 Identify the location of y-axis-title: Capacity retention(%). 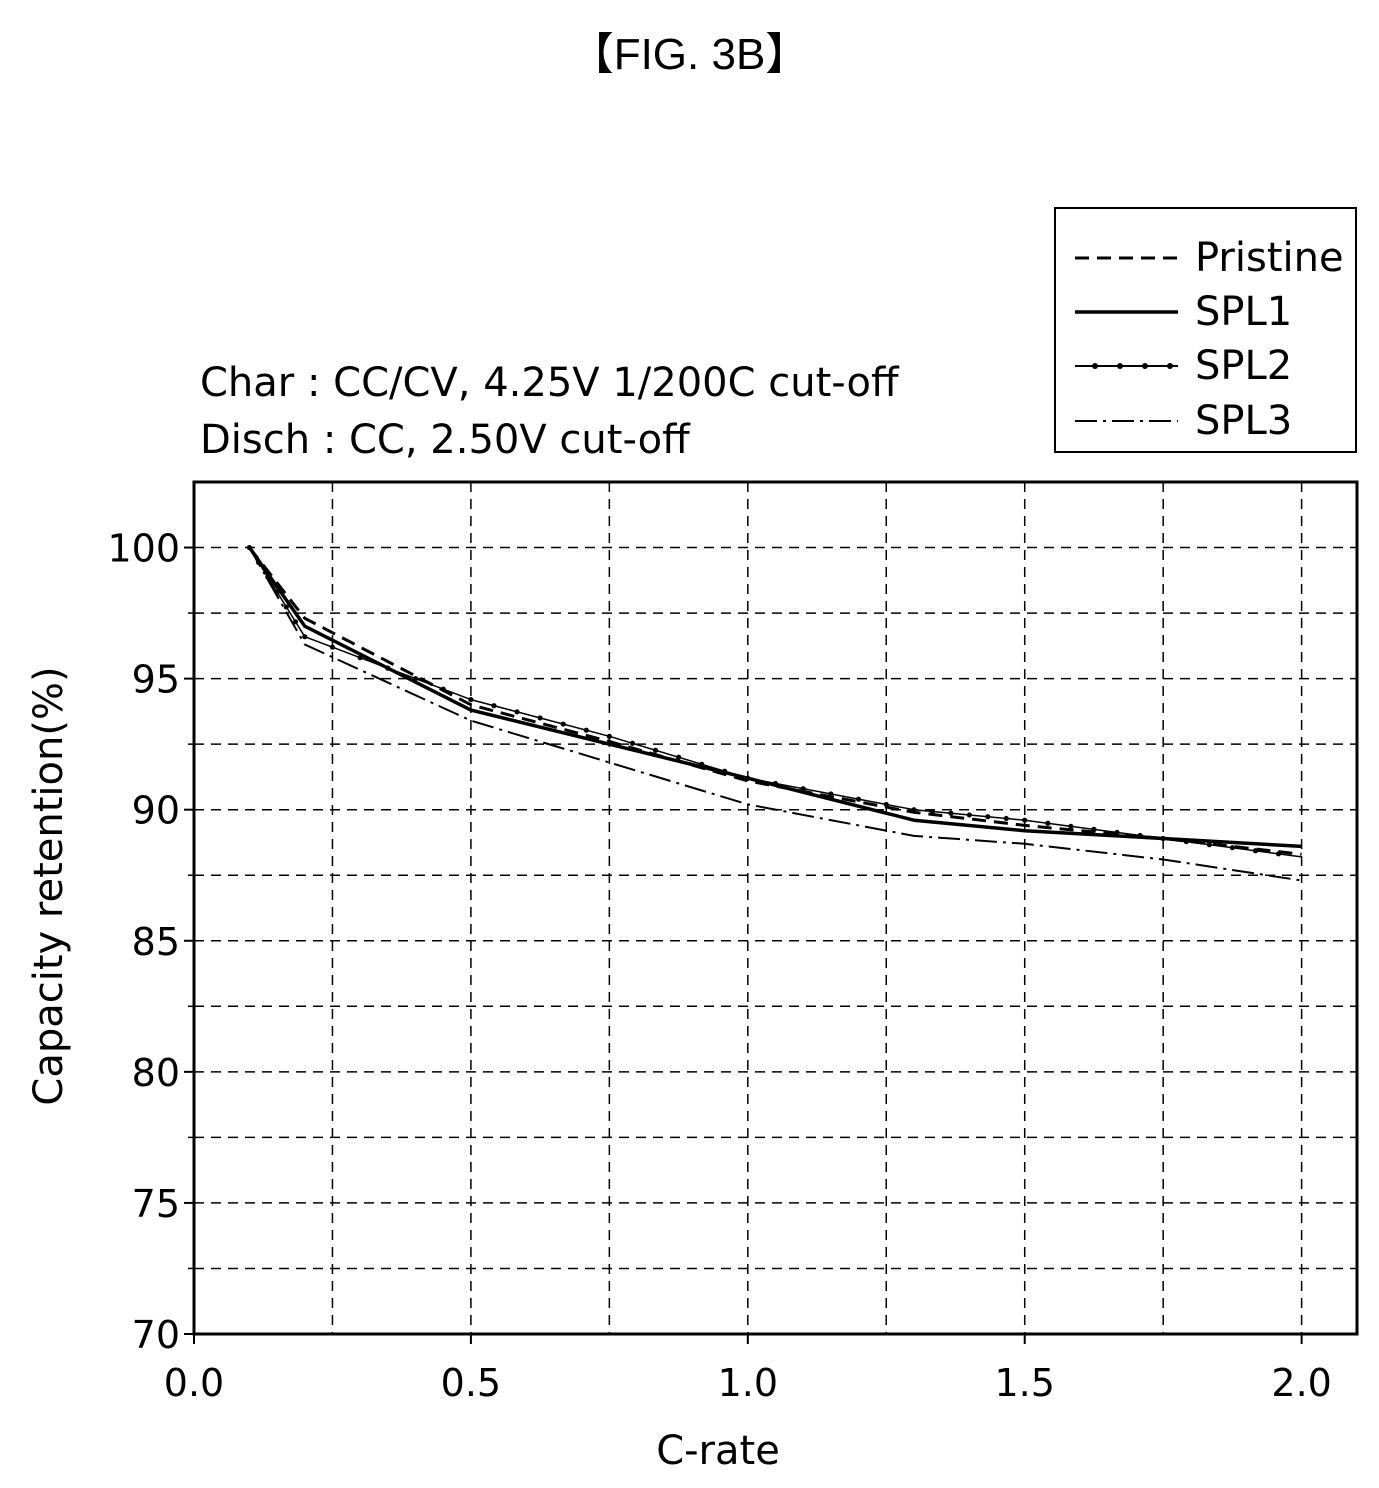
(49, 885).